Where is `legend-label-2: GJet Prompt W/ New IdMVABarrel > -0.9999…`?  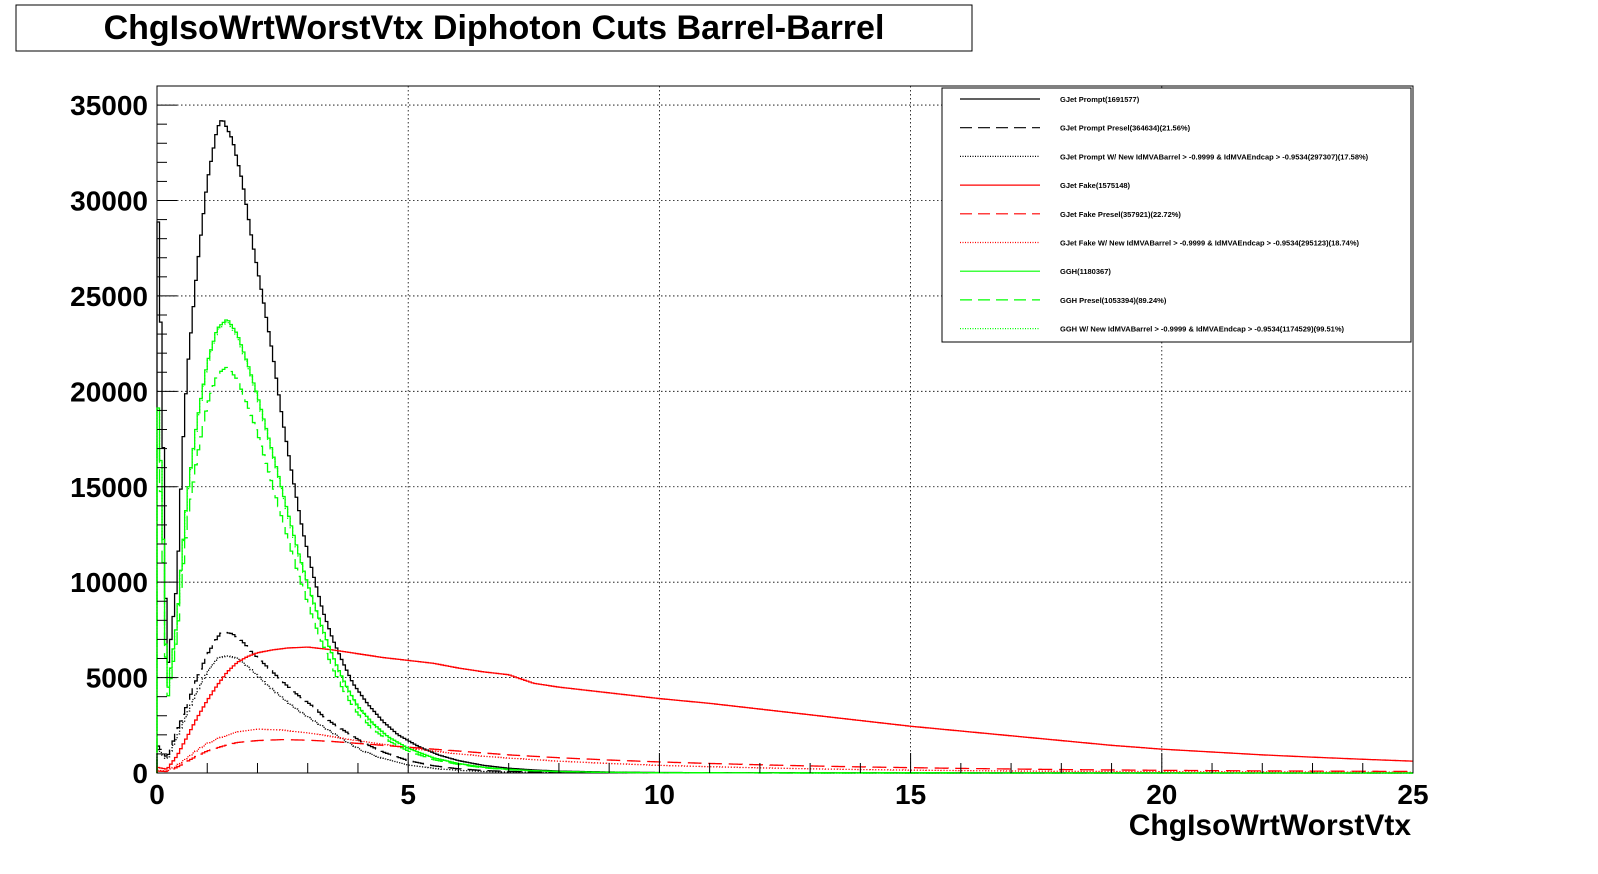 legend-label-2: GJet Prompt W/ New IdMVABarrel > -0.9999… is located at coordinates (1214, 156).